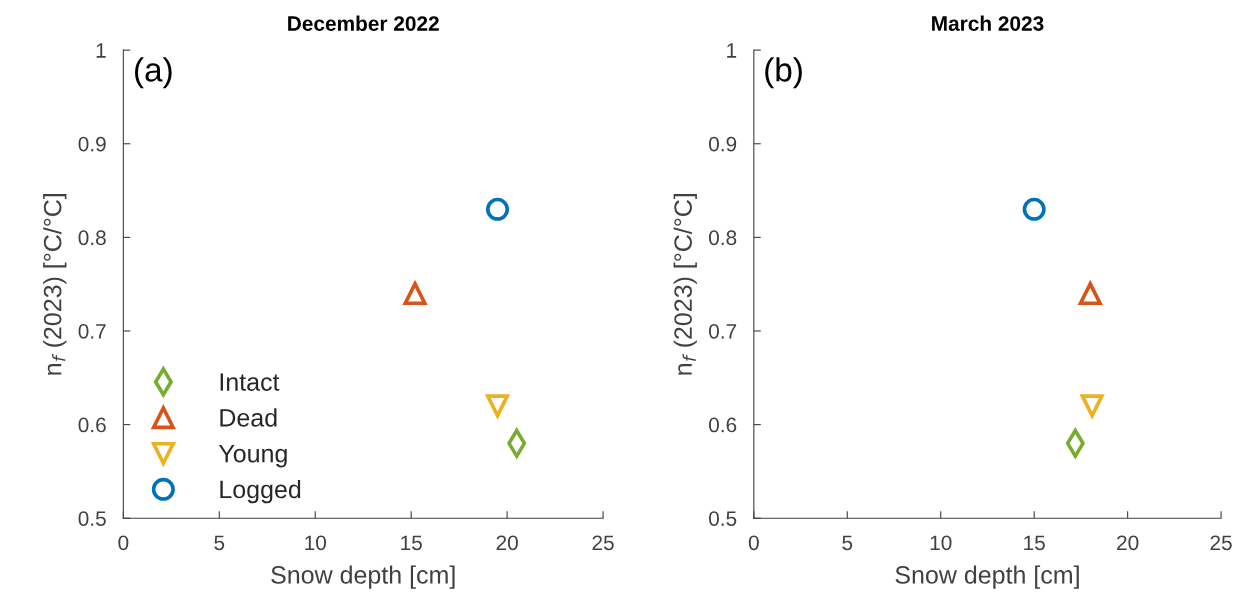  I want to click on annotation: (b), so click(783, 73).